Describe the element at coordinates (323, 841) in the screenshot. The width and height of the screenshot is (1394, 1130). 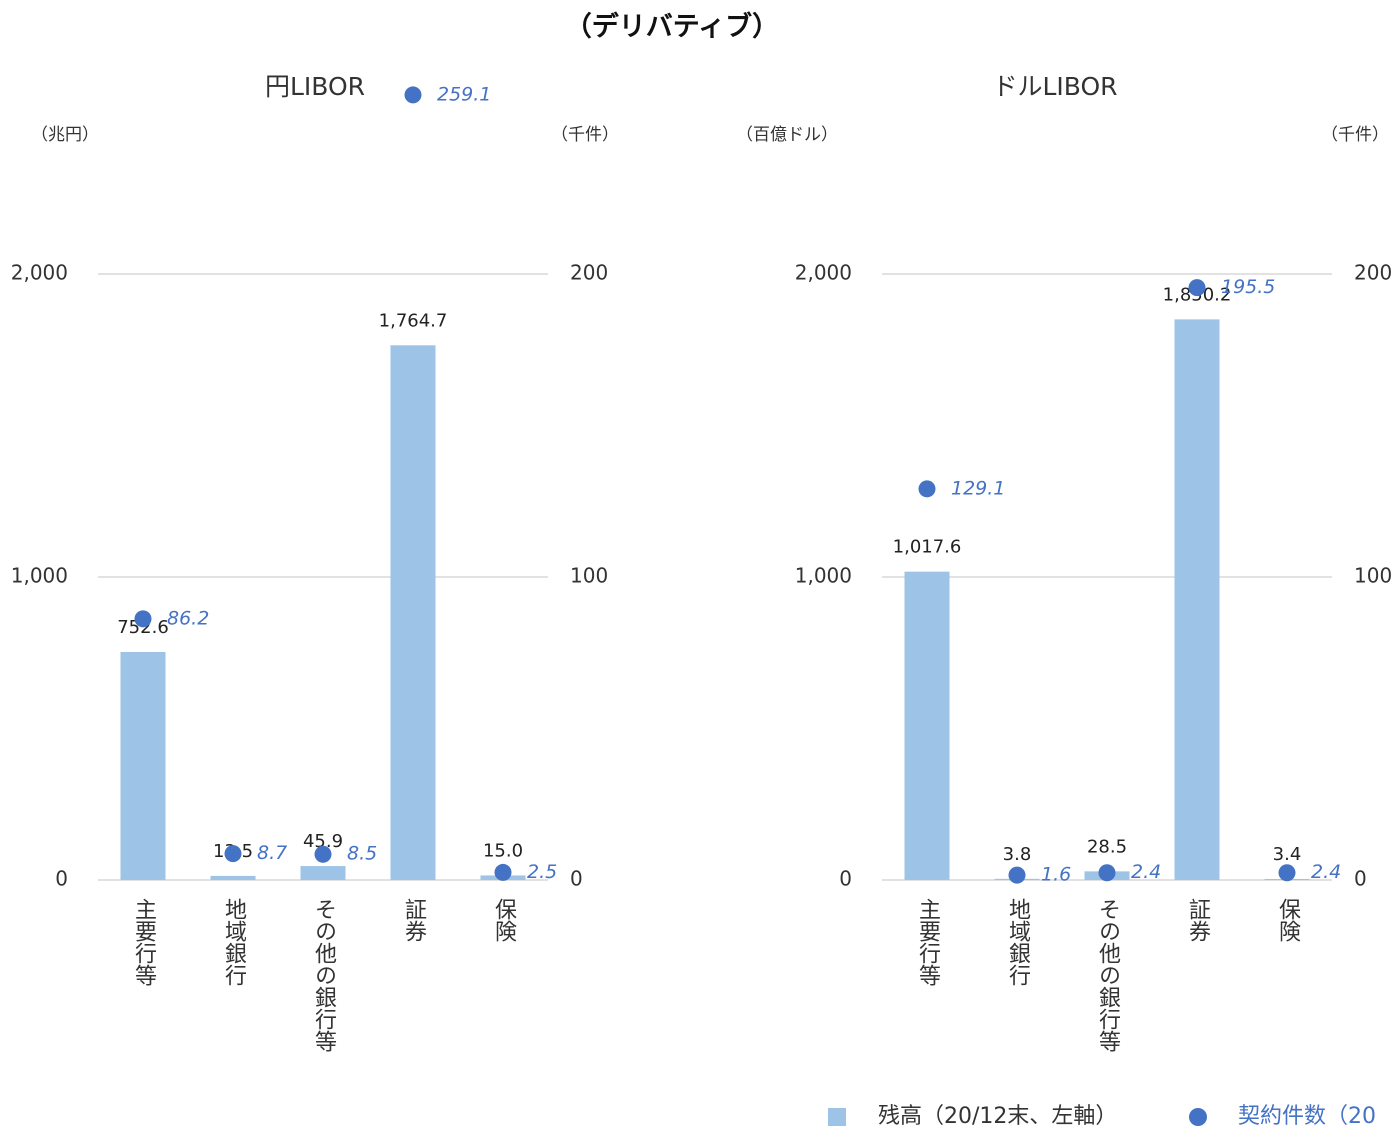
I see `bar-label: 45.9` at that location.